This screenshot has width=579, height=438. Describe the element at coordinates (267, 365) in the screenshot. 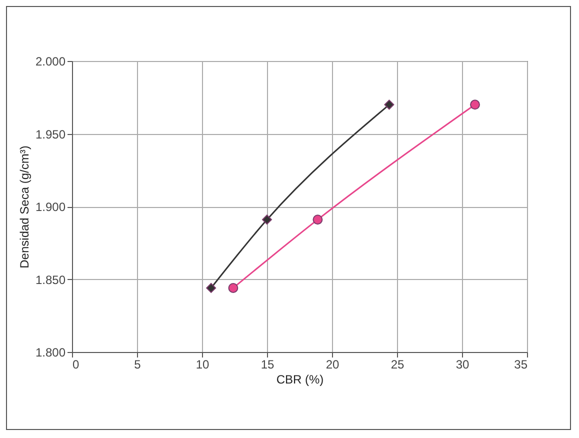

I see `x-tick-label: 15` at that location.